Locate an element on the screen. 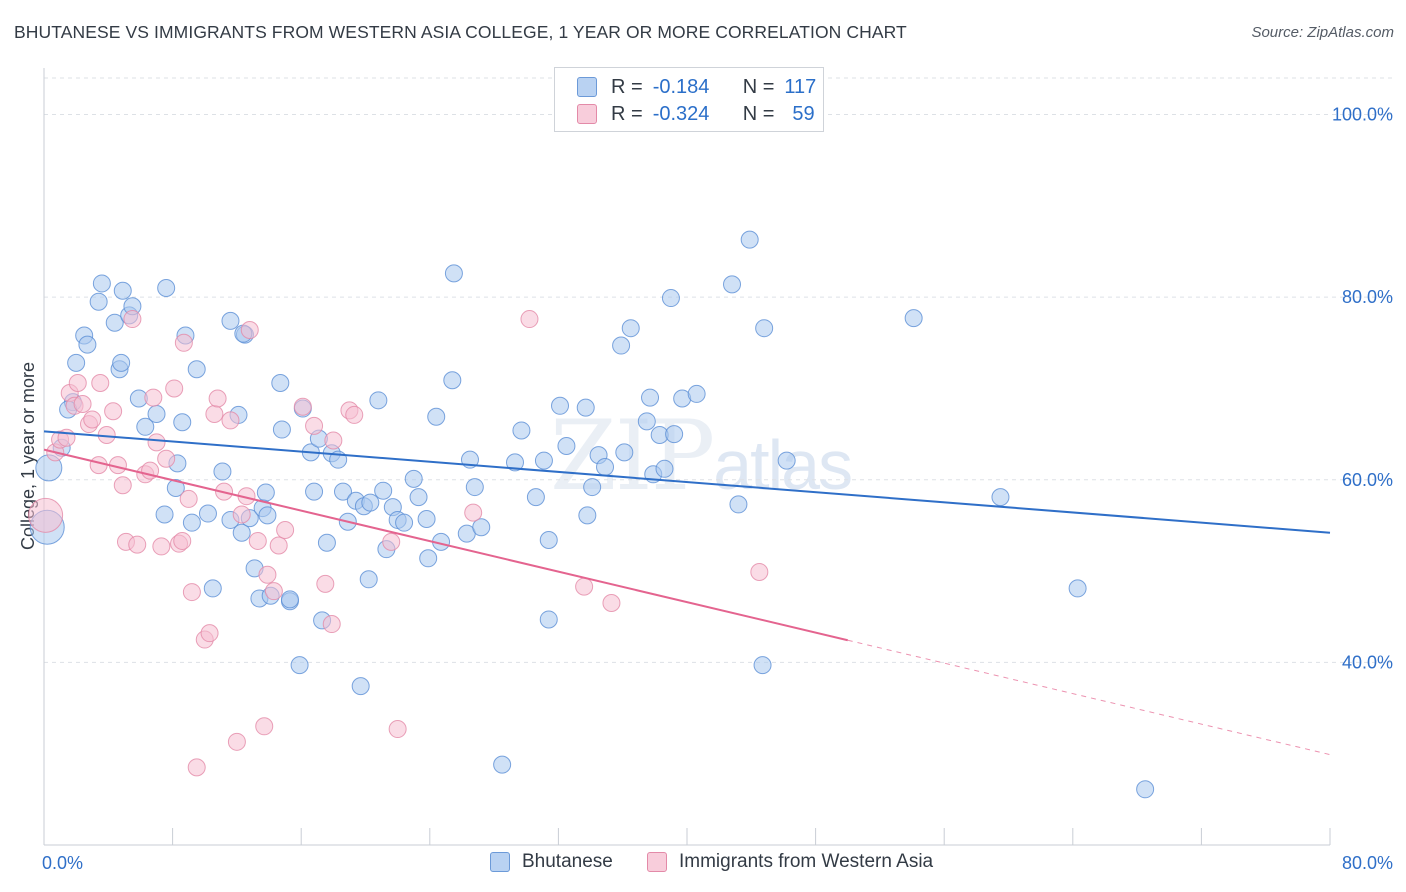 Image resolution: width=1406 pixels, height=892 pixels. n-value: 59 is located at coordinates (803, 113).